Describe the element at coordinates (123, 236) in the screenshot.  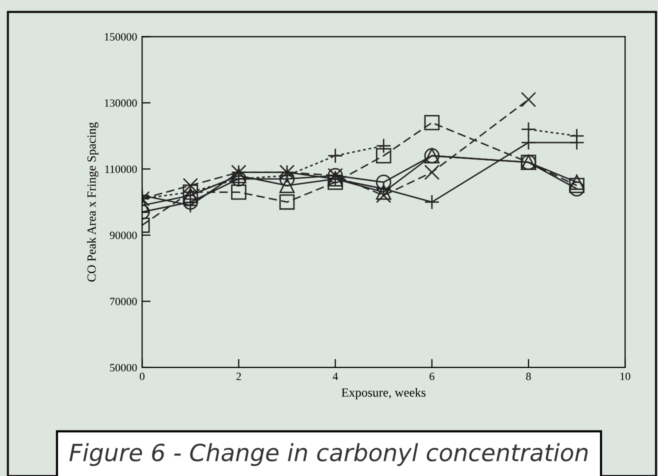
I see `y-tick-label: 90000` at that location.